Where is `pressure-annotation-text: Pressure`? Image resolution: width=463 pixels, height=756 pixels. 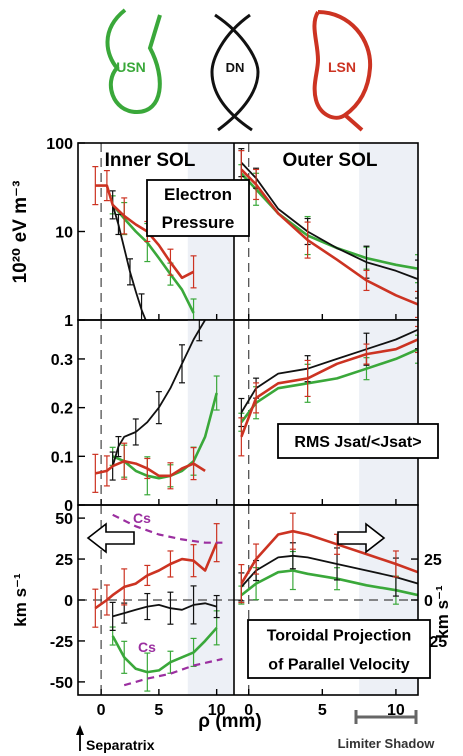 pressure-annotation-text: Pressure is located at coordinates (198, 222).